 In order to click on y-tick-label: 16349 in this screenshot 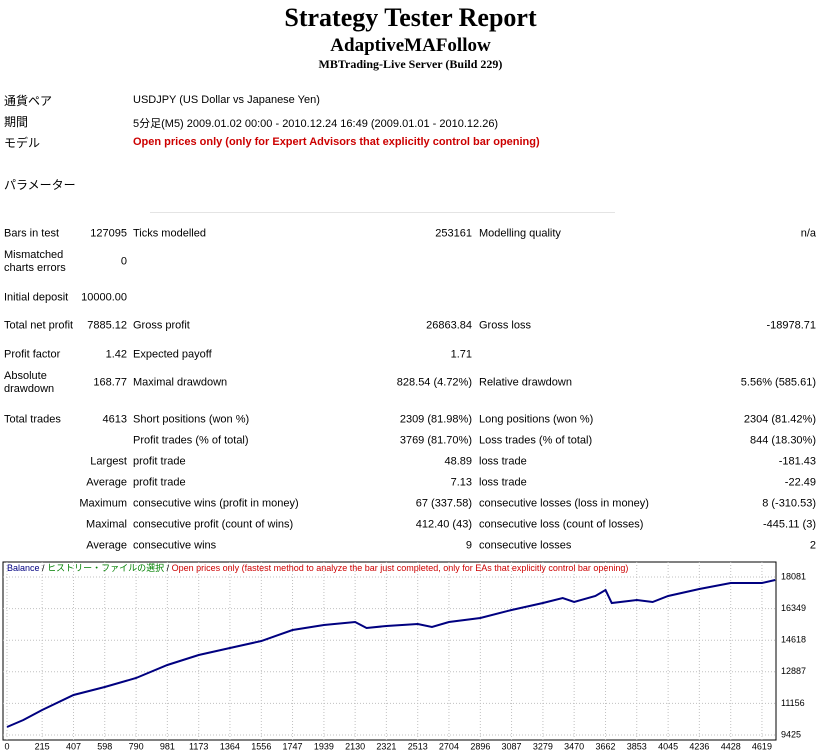, I will do `click(793, 608)`.